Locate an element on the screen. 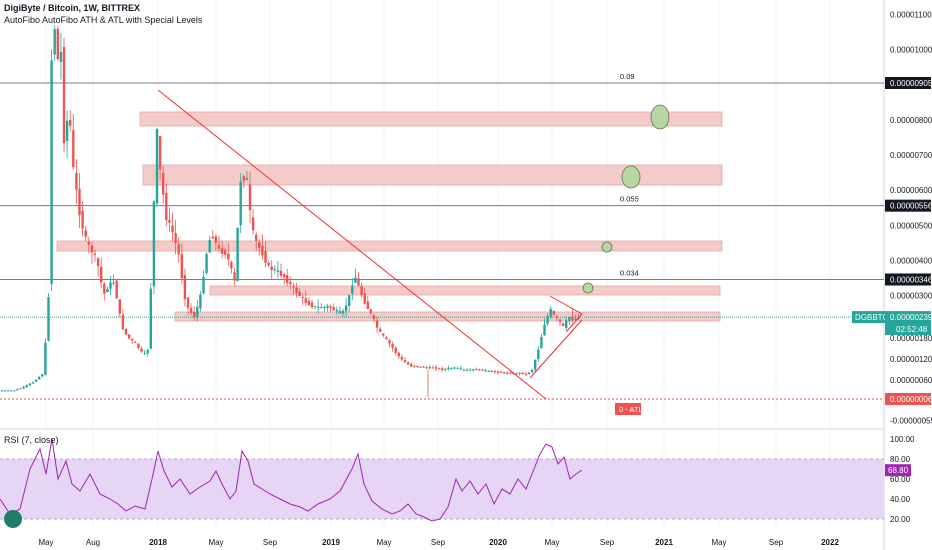  atl-badge: 0 - ATL is located at coordinates (631, 409).